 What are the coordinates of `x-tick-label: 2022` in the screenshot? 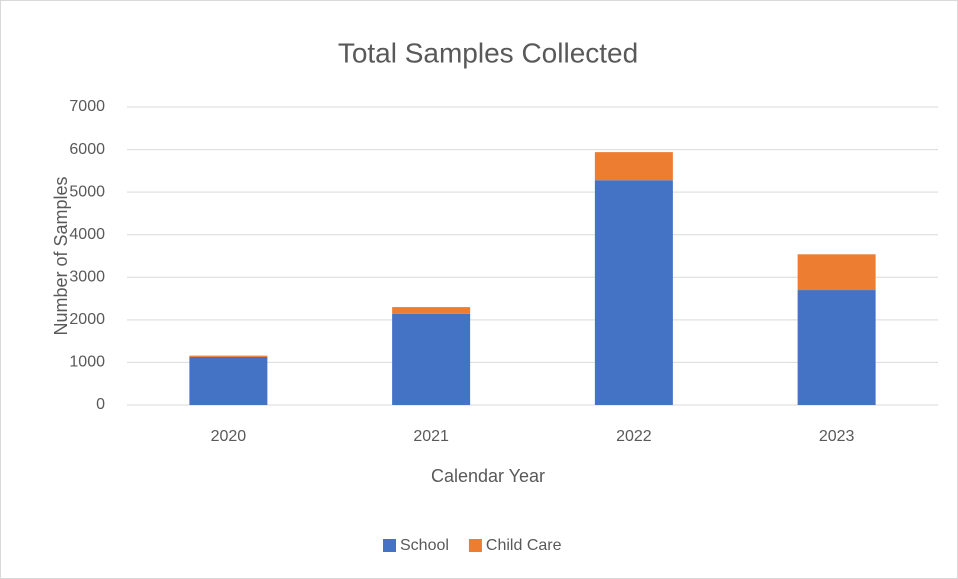 It's located at (634, 436).